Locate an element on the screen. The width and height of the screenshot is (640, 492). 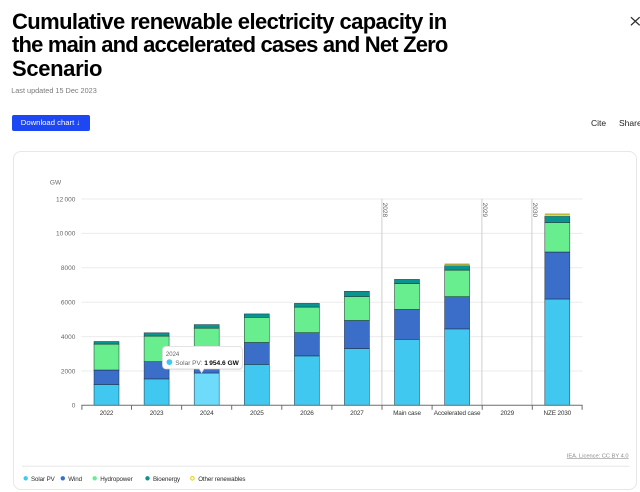
svg-text: IEA. Licence: CC BY 4.0 is located at coordinates (598, 456).